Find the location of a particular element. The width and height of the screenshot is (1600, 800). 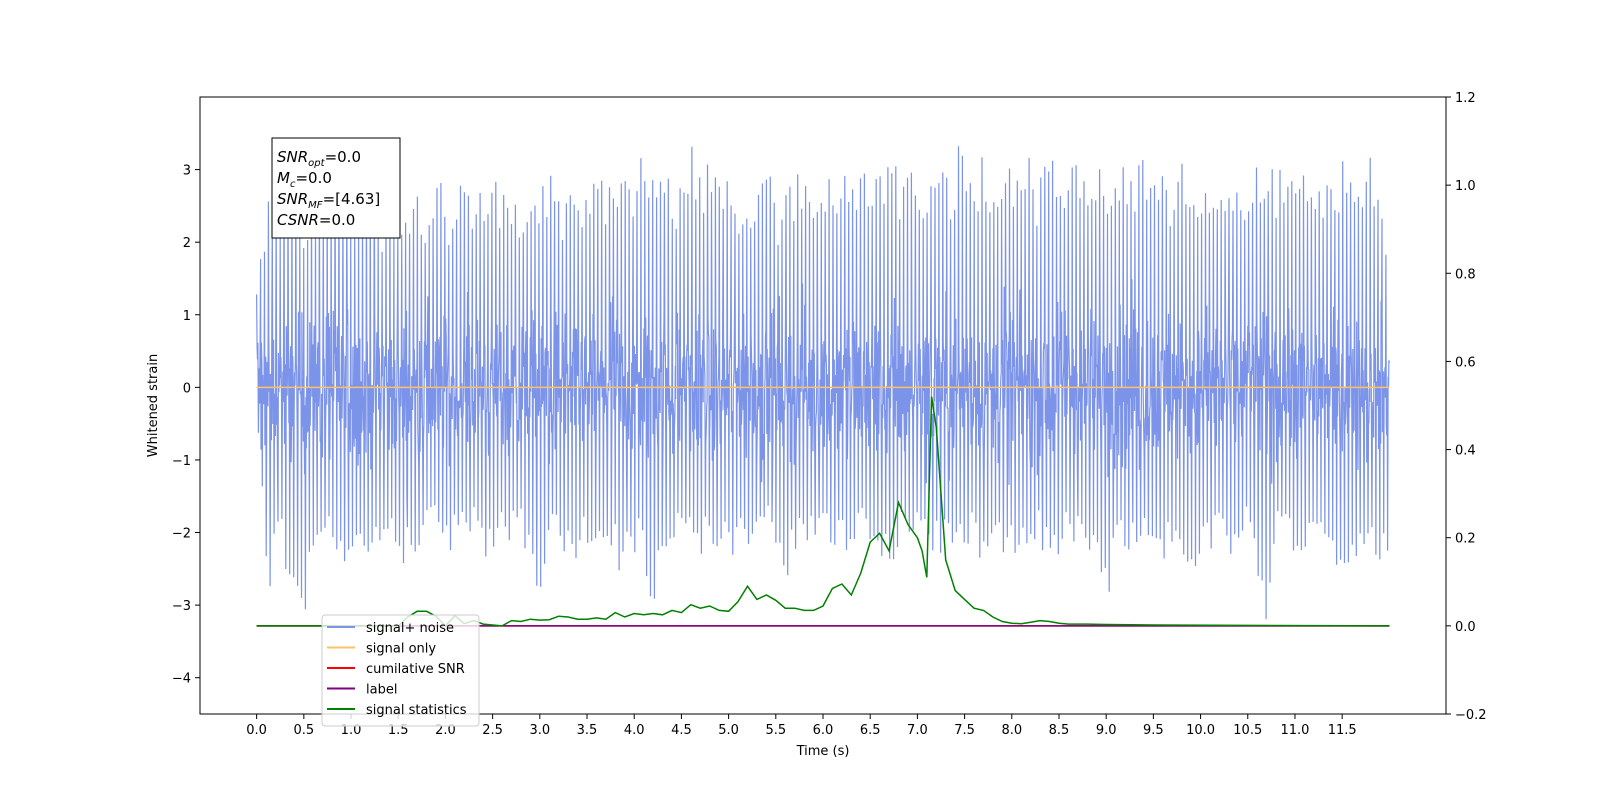

y-right-tick-label: 0.4 is located at coordinates (1465, 451).